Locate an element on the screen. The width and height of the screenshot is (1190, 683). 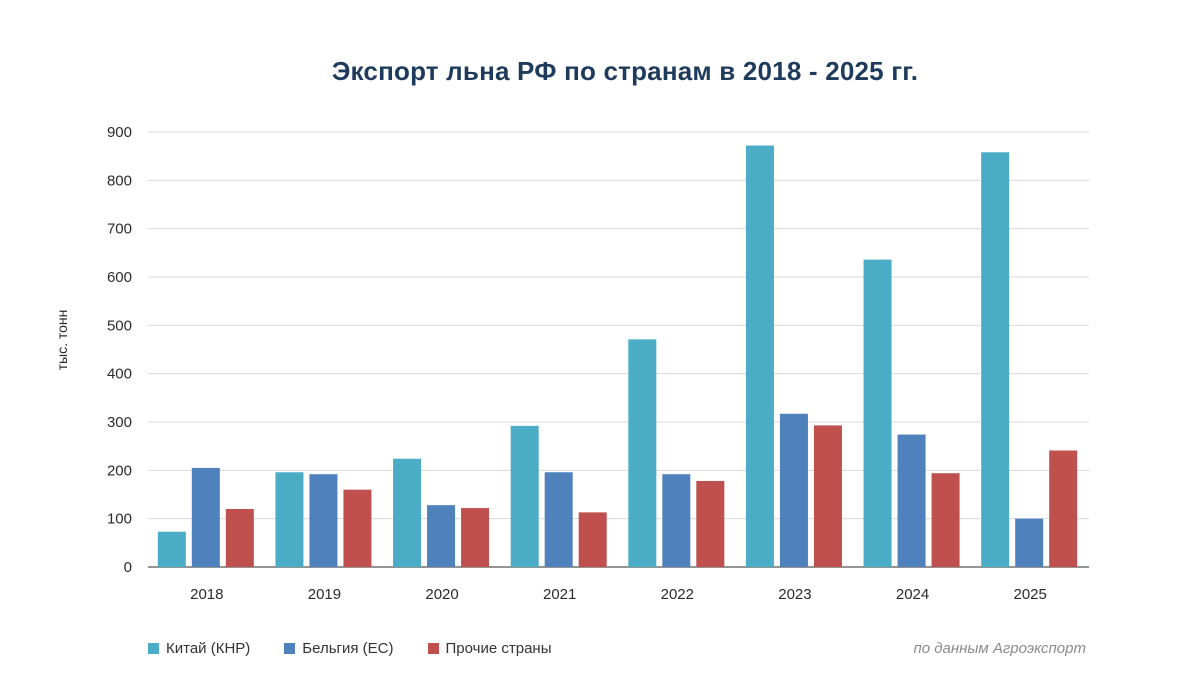
bar-other-2025 is located at coordinates (1063, 508).